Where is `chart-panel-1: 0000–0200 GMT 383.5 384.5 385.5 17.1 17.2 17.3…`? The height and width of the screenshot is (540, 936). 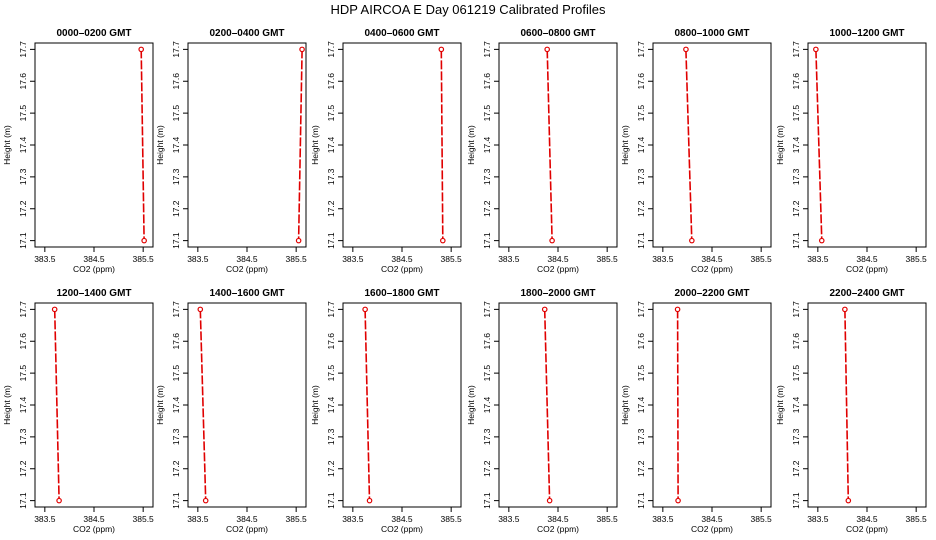
chart-panel-1: 0000–0200 GMT 383.5 384.5 385.5 17.1 17.2 17.3… is located at coordinates (78, 151).